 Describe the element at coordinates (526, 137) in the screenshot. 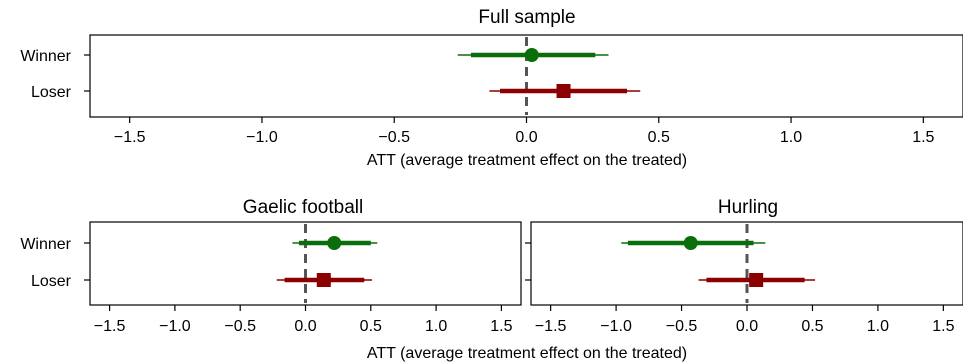

I see `x-tick-label-full-sample: 0.0` at that location.